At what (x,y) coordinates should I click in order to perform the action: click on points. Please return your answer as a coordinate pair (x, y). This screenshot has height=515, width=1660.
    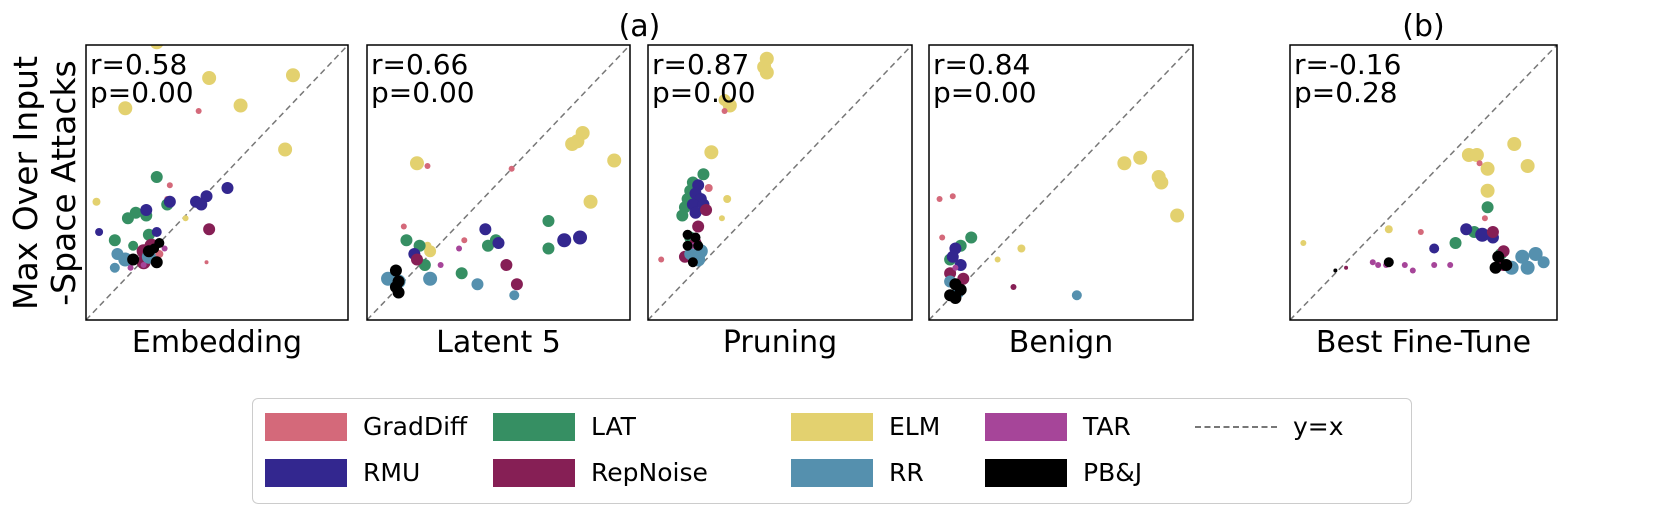
    Looking at the image, I should click on (716, 159).